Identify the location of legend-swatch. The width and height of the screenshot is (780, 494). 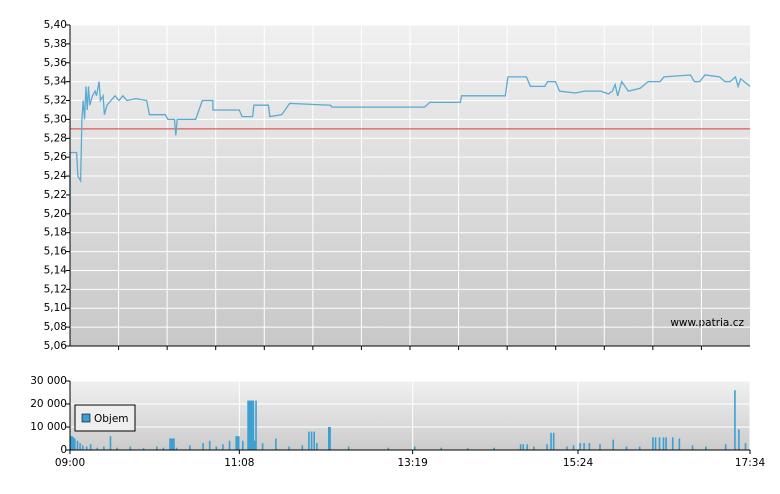
(86, 418).